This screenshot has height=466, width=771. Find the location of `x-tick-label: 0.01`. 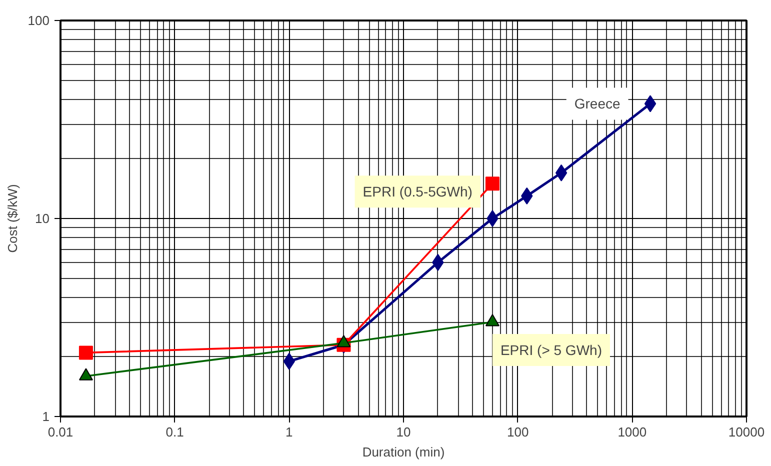

x-tick-label: 0.01 is located at coordinates (61, 432).